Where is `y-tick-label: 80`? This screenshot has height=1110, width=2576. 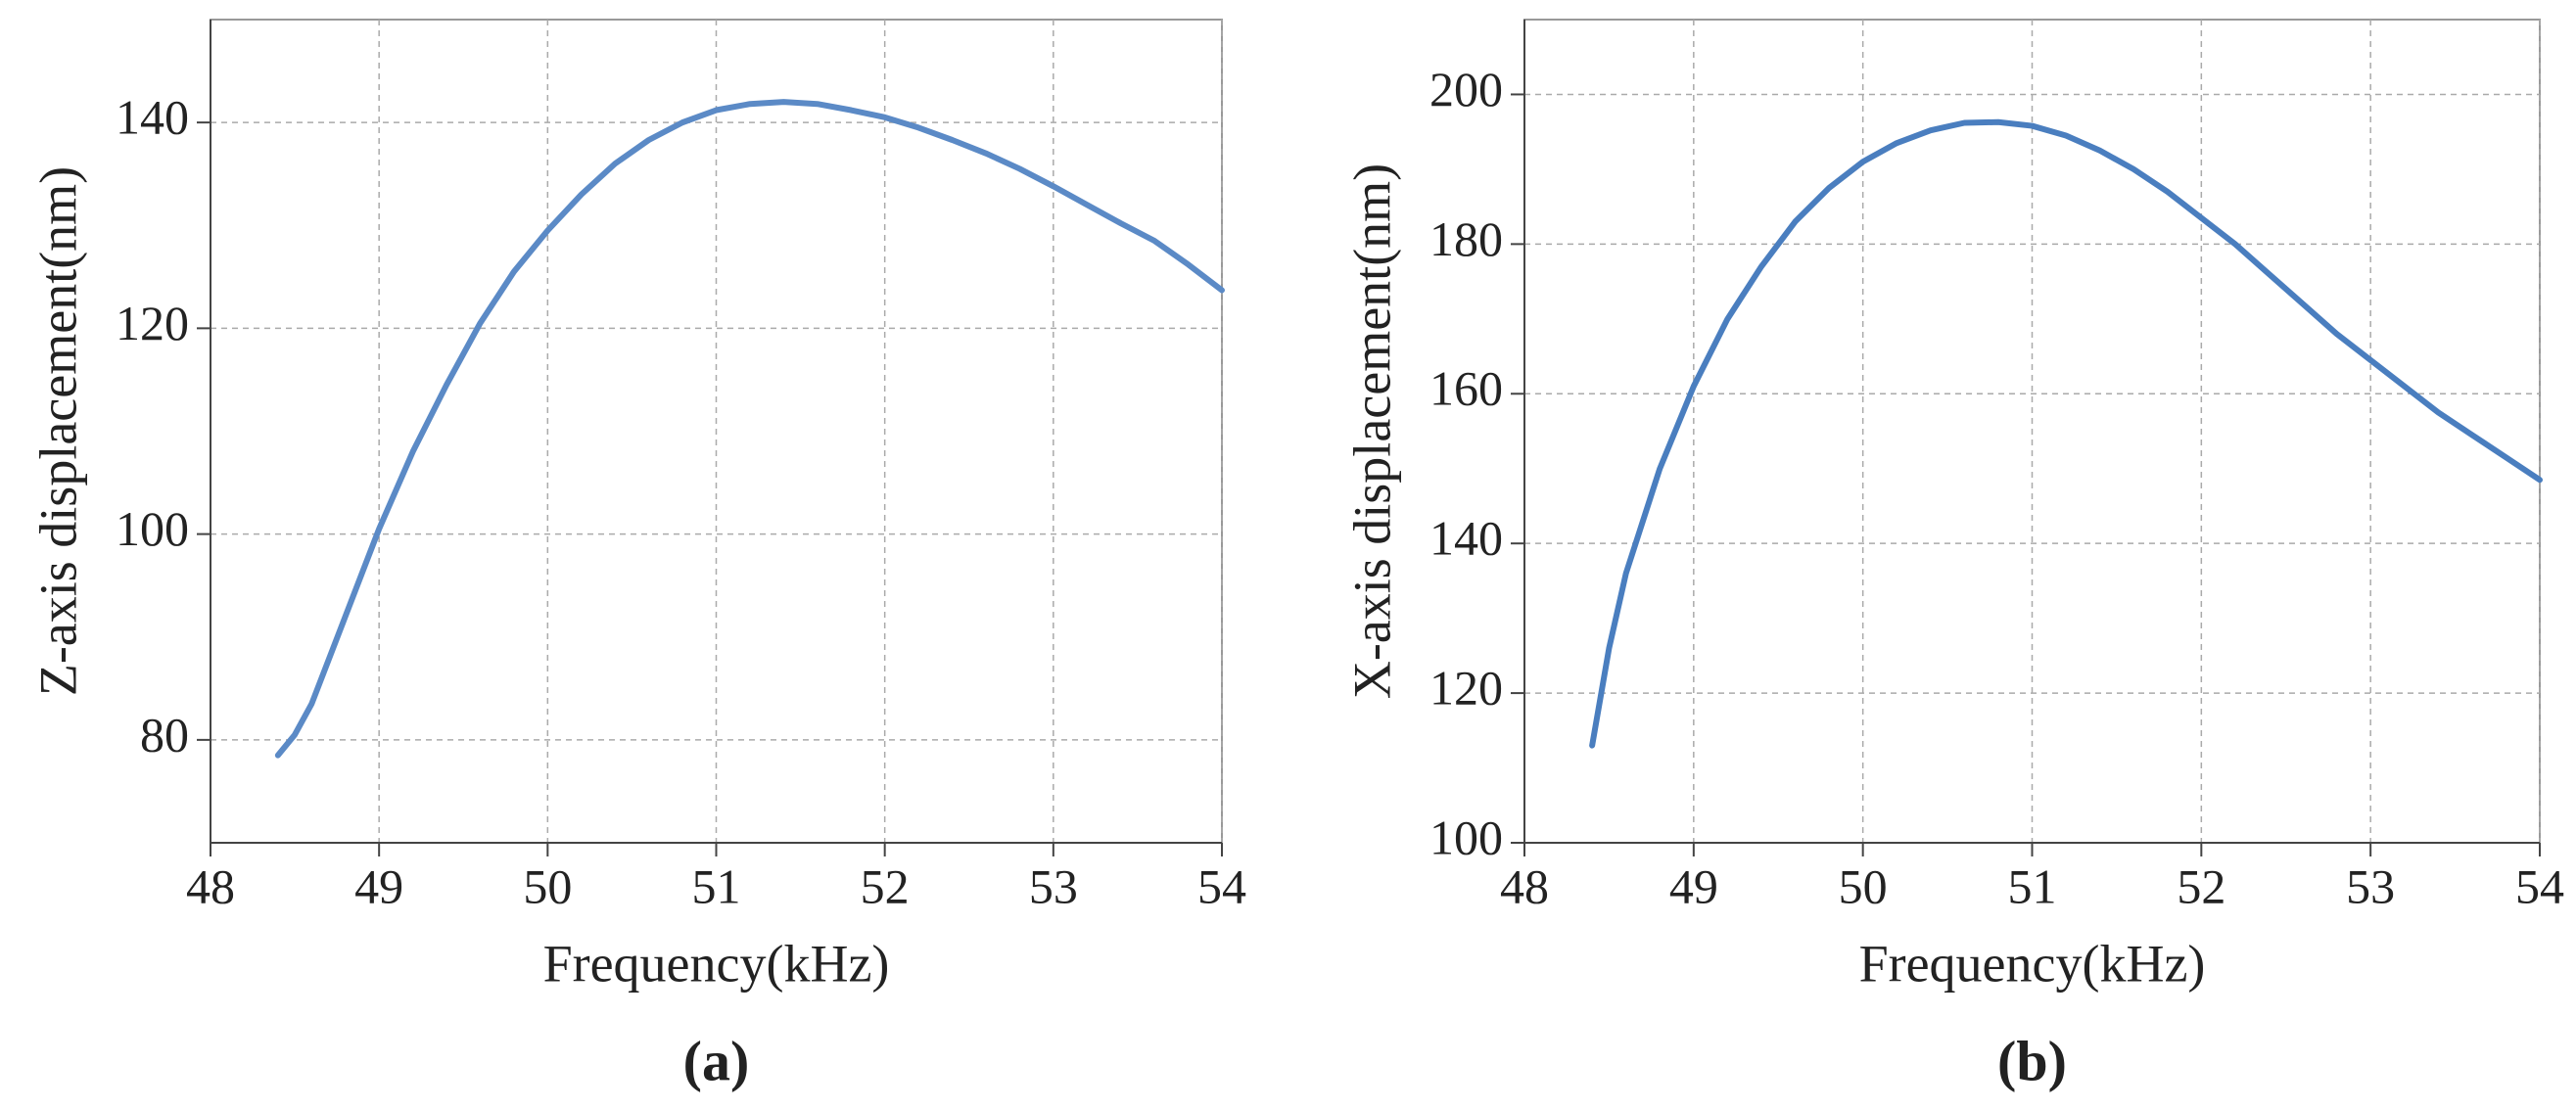
y-tick-label: 80 is located at coordinates (164, 734).